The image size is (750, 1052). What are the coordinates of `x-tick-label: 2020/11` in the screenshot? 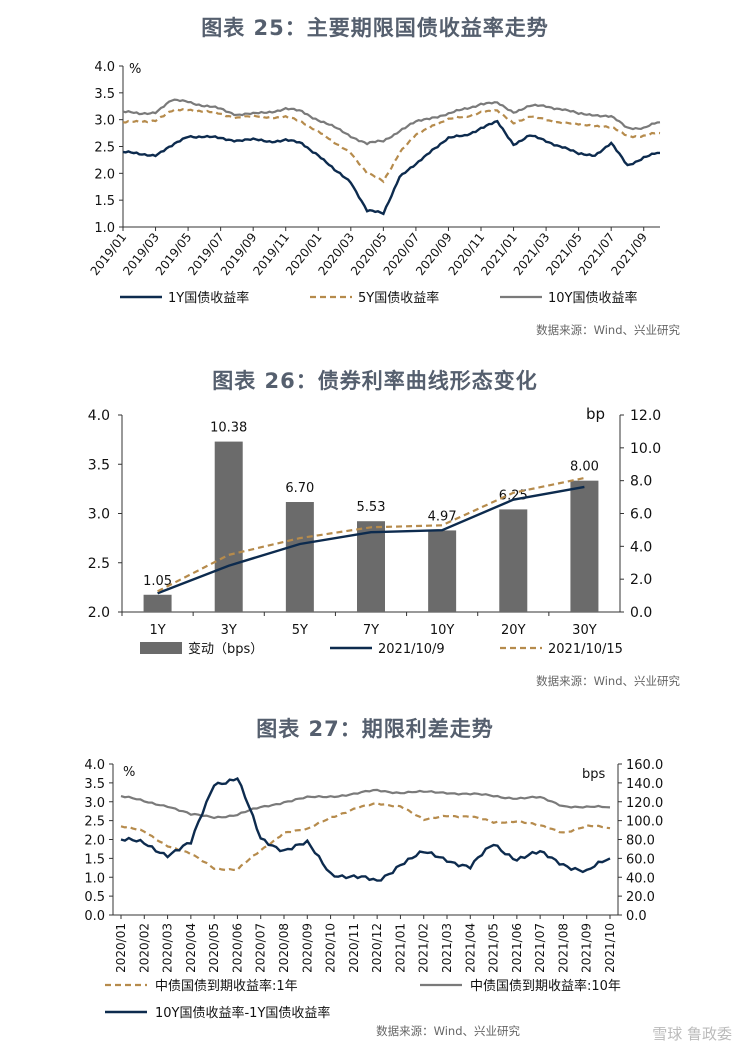 It's located at (354, 948).